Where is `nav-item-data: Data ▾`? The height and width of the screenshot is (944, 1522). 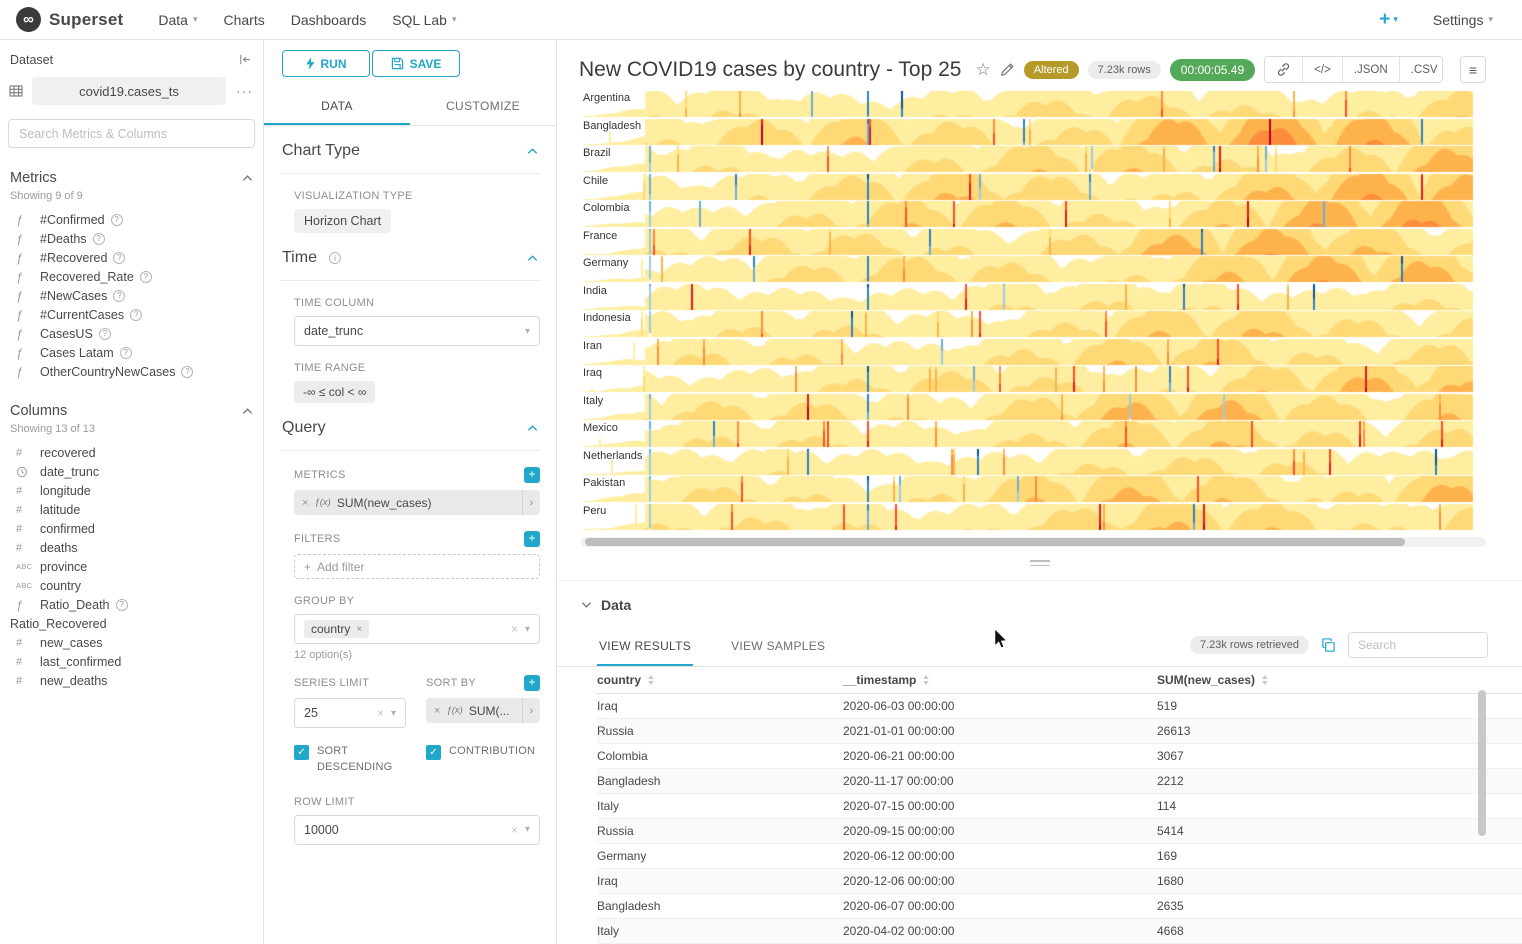
nav-item-data: Data ▾ is located at coordinates (178, 19).